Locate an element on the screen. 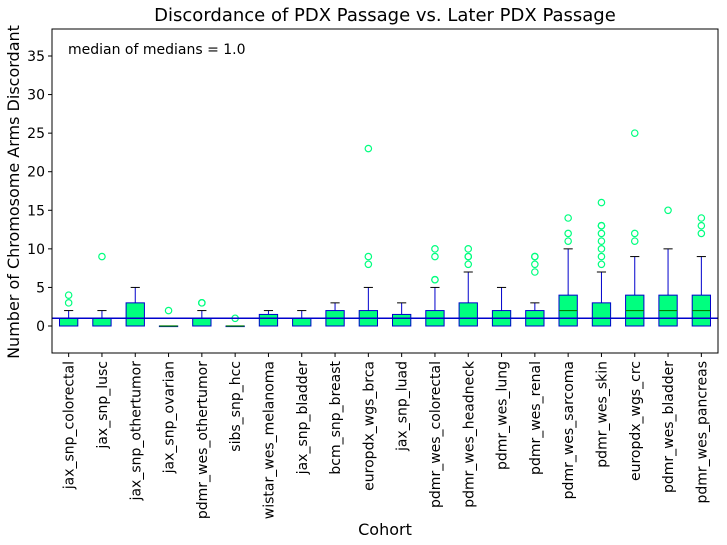 The width and height of the screenshot is (727, 545). y-axis-label: Number of Chromosome Arms Discordant is located at coordinates (13, 192).